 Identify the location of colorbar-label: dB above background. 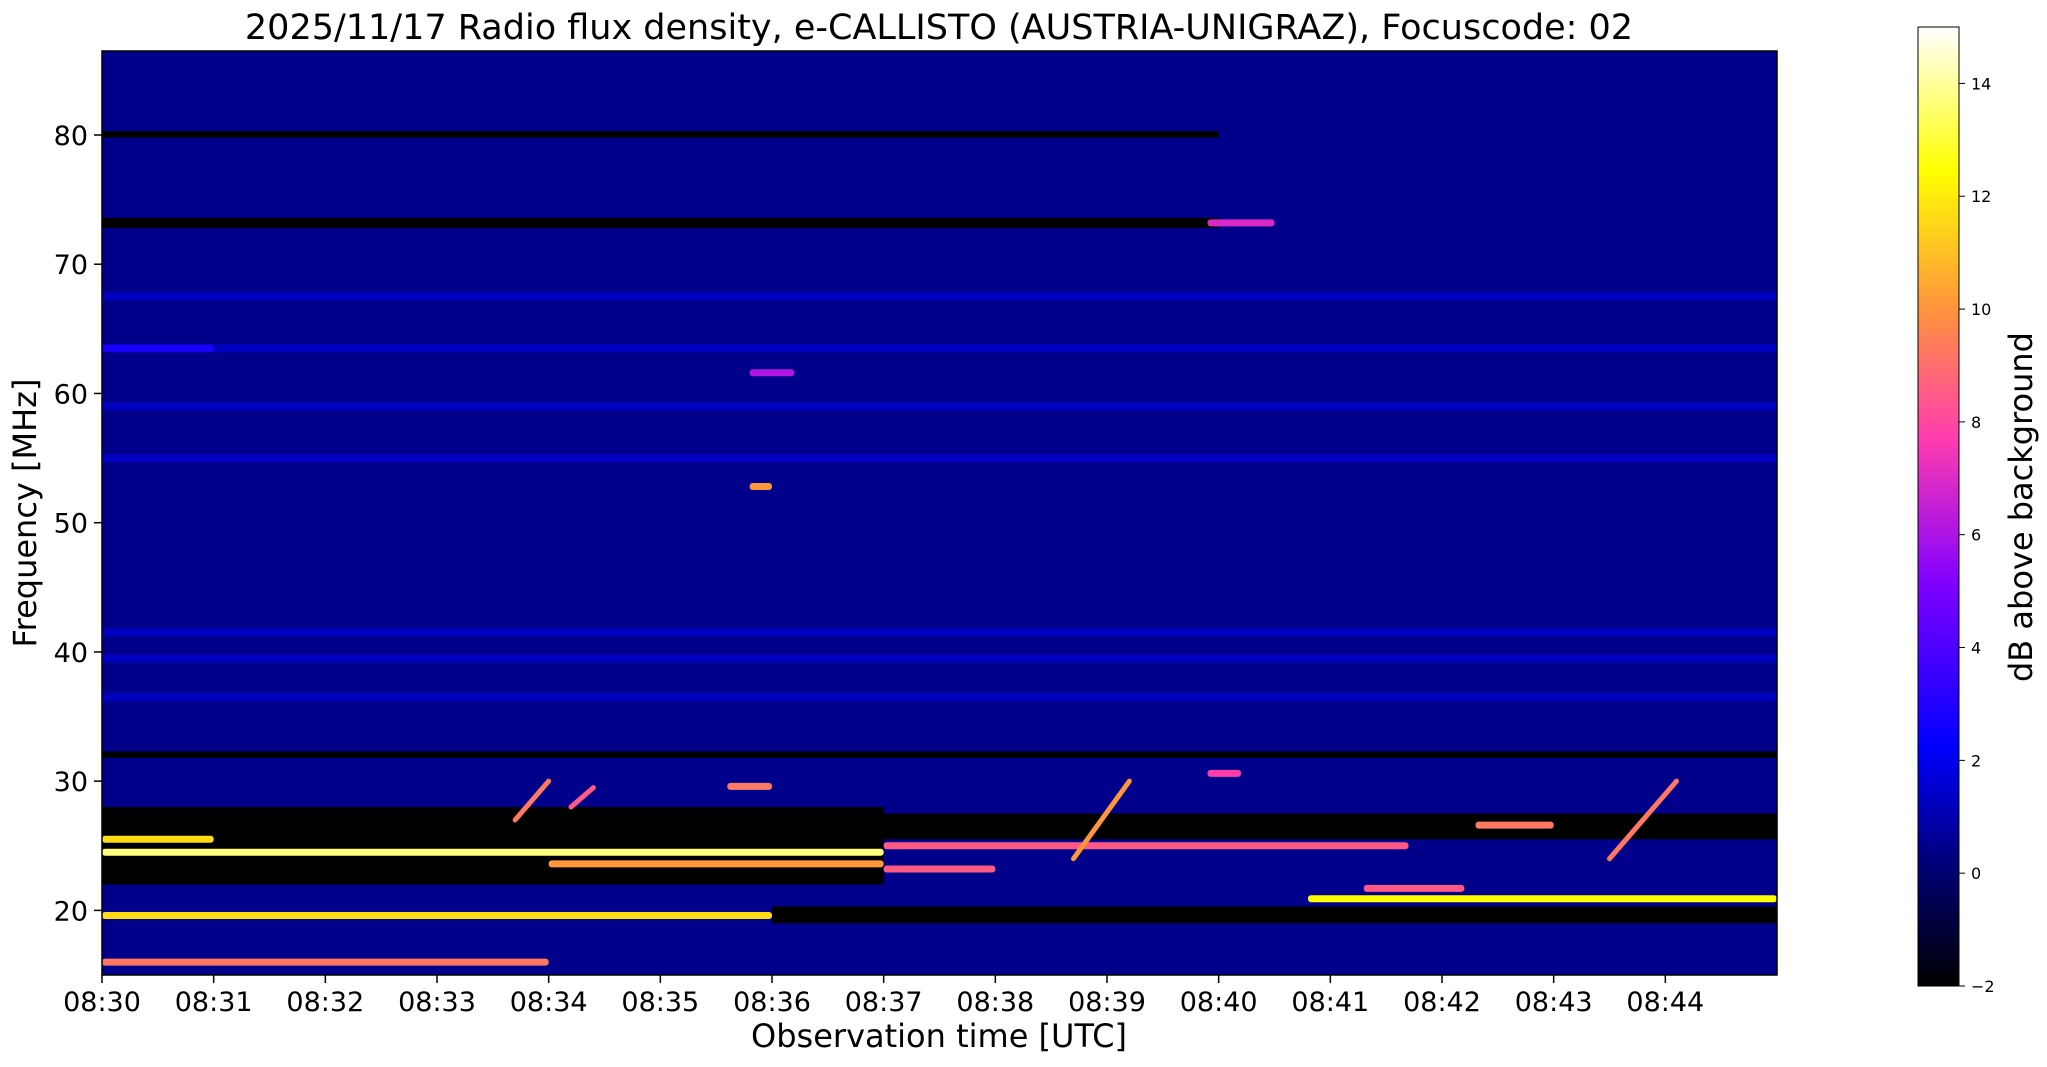
(2021, 507).